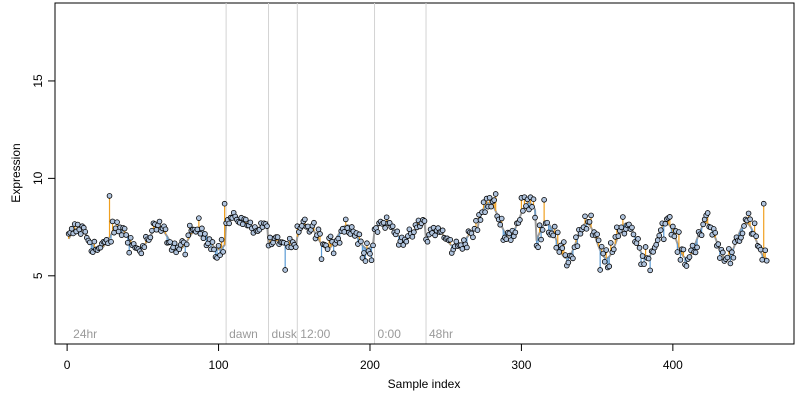 The image size is (800, 400). Describe the element at coordinates (285, 334) in the screenshot. I see `section-label: dusk` at that location.